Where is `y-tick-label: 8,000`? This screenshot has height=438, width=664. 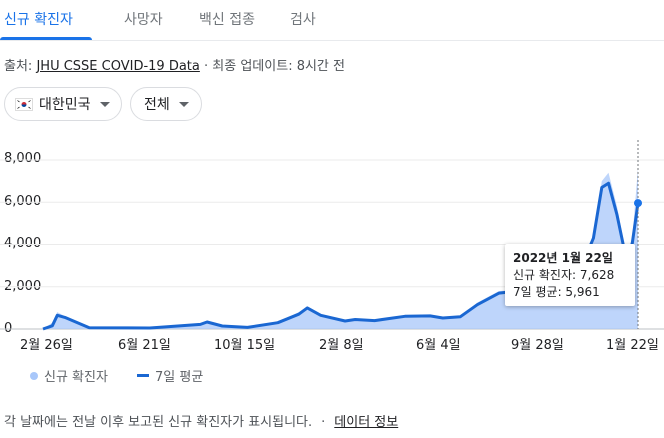 y-tick-label: 8,000 is located at coordinates (23, 158).